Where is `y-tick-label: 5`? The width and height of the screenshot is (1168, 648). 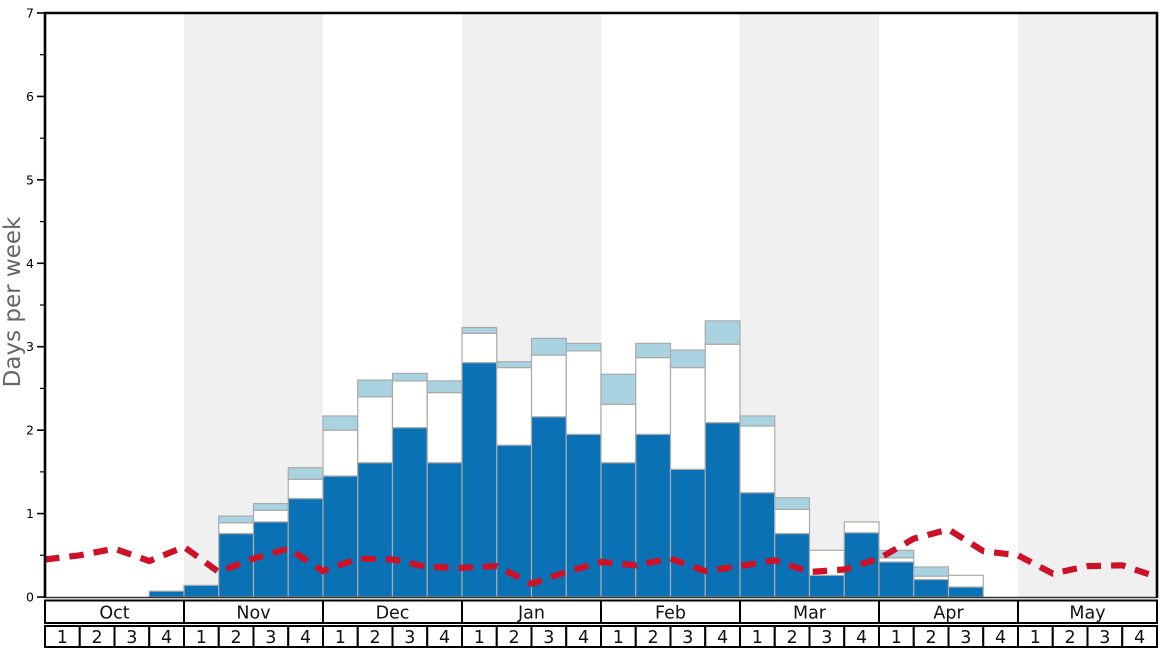 y-tick-label: 5 is located at coordinates (30, 179).